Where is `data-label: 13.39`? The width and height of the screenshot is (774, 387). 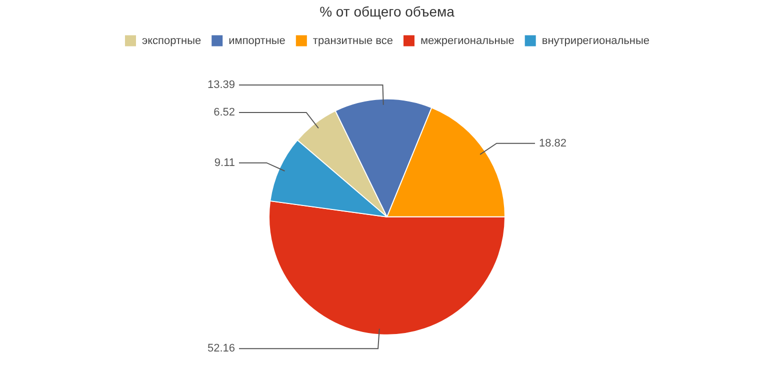 data-label: 13.39 is located at coordinates (221, 85).